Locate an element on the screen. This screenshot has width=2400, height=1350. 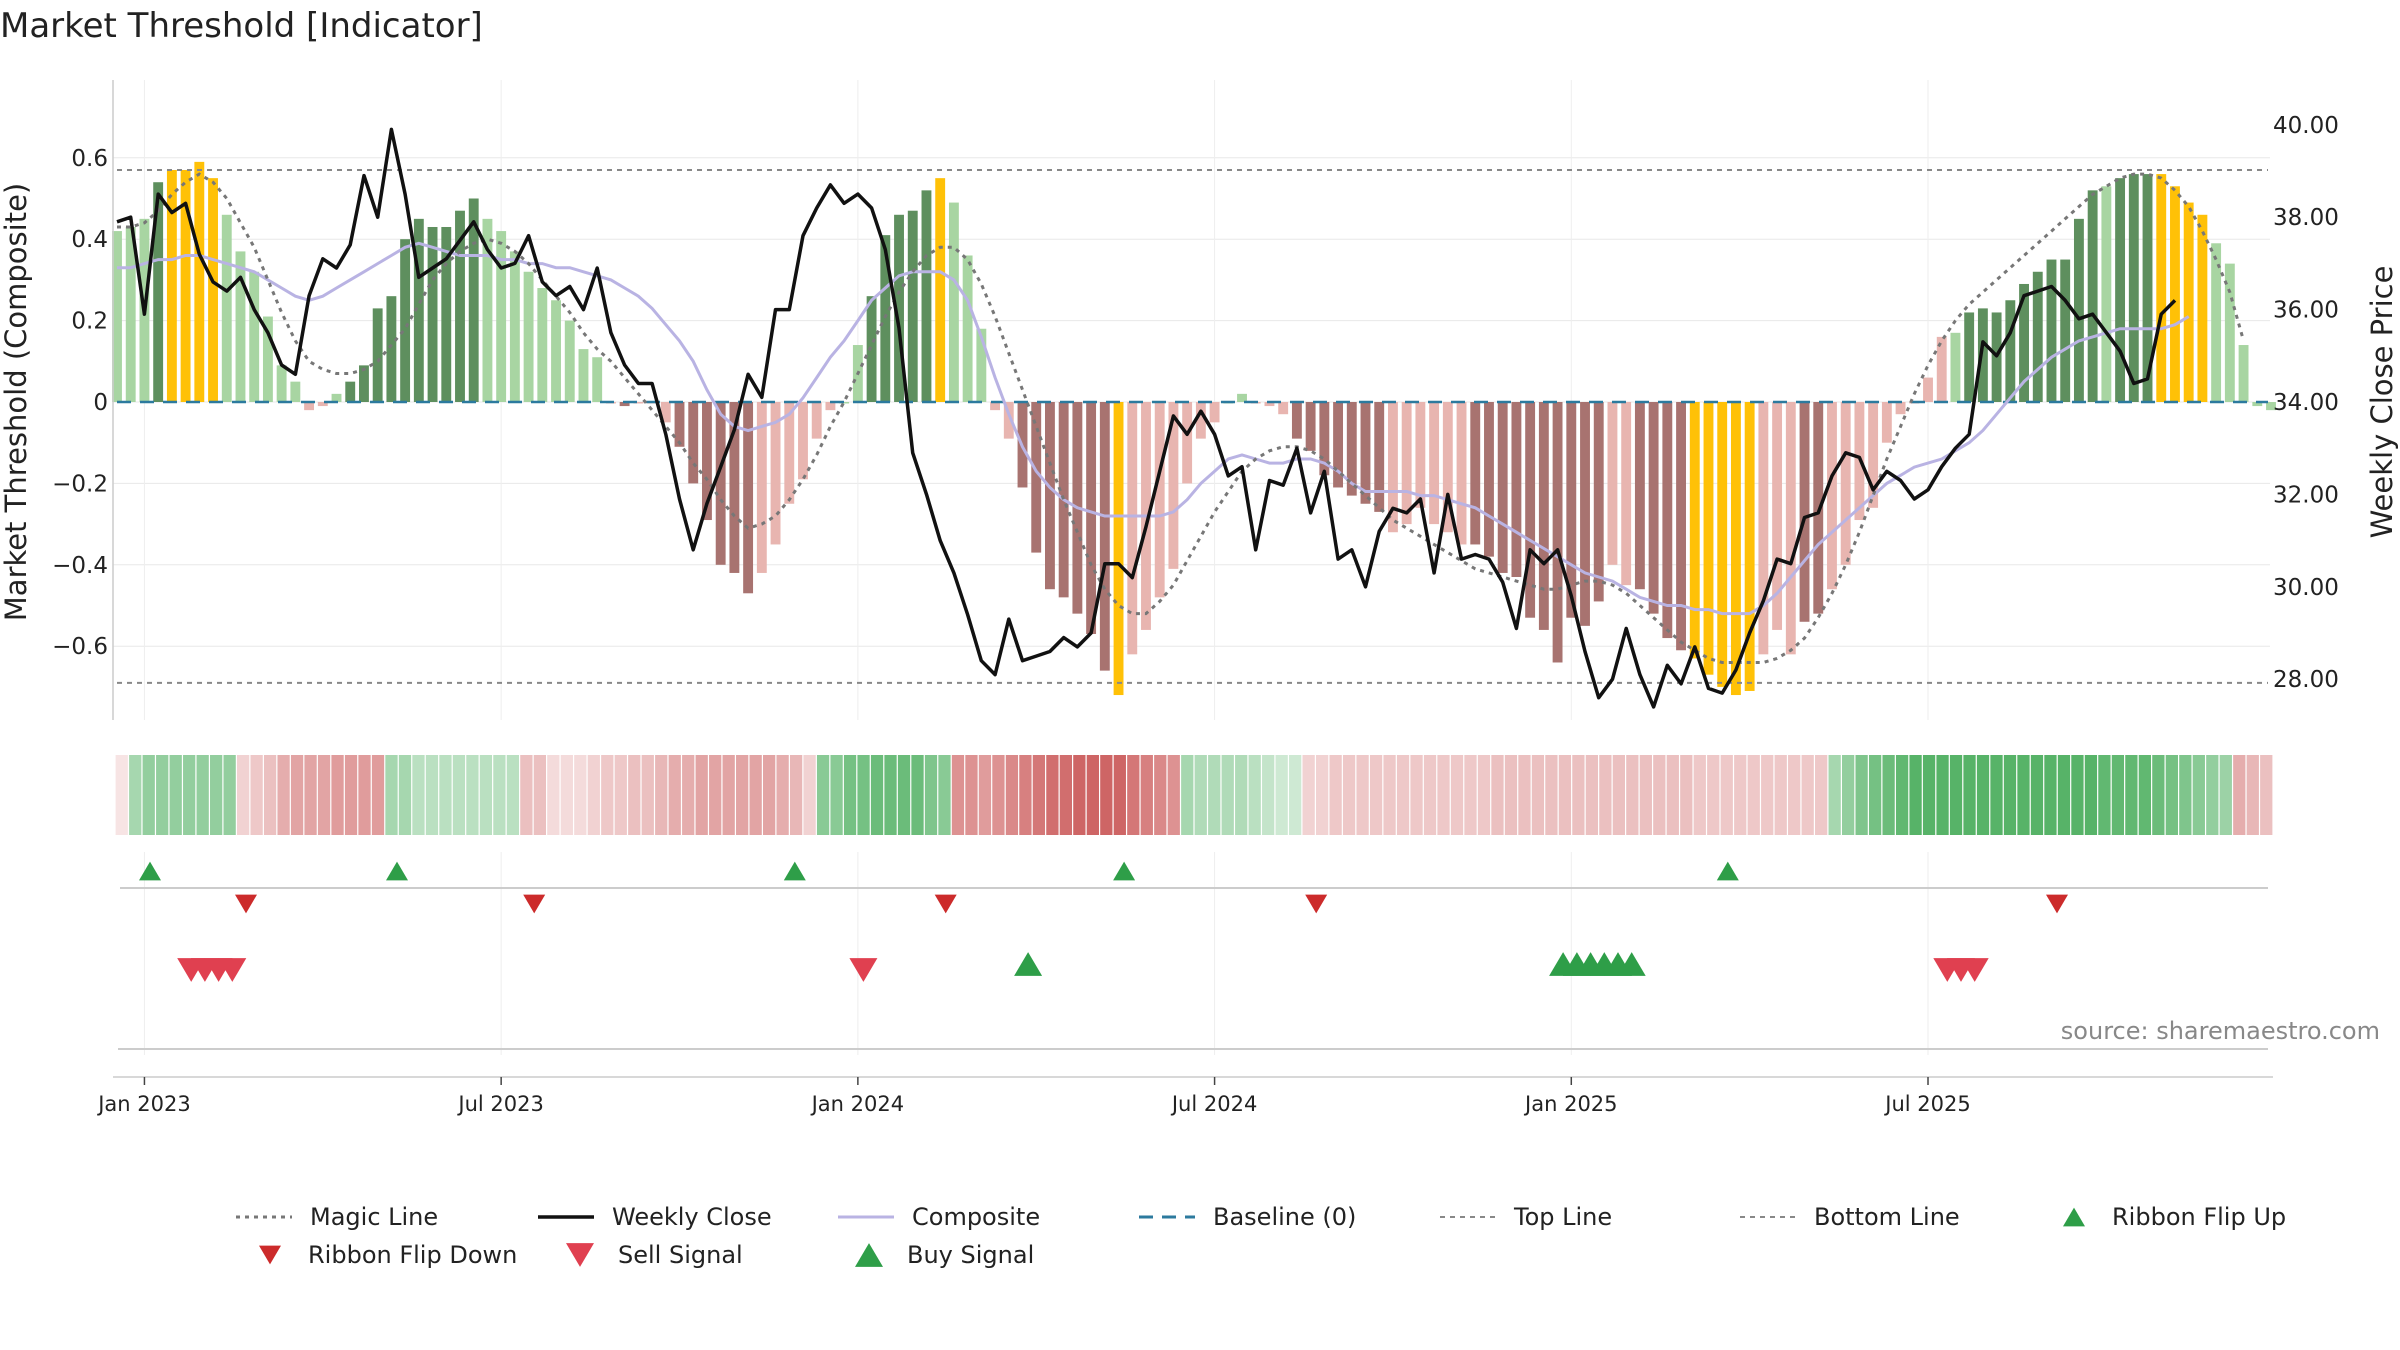
ribbon-flip-up-marker is located at coordinates (1727, 871).